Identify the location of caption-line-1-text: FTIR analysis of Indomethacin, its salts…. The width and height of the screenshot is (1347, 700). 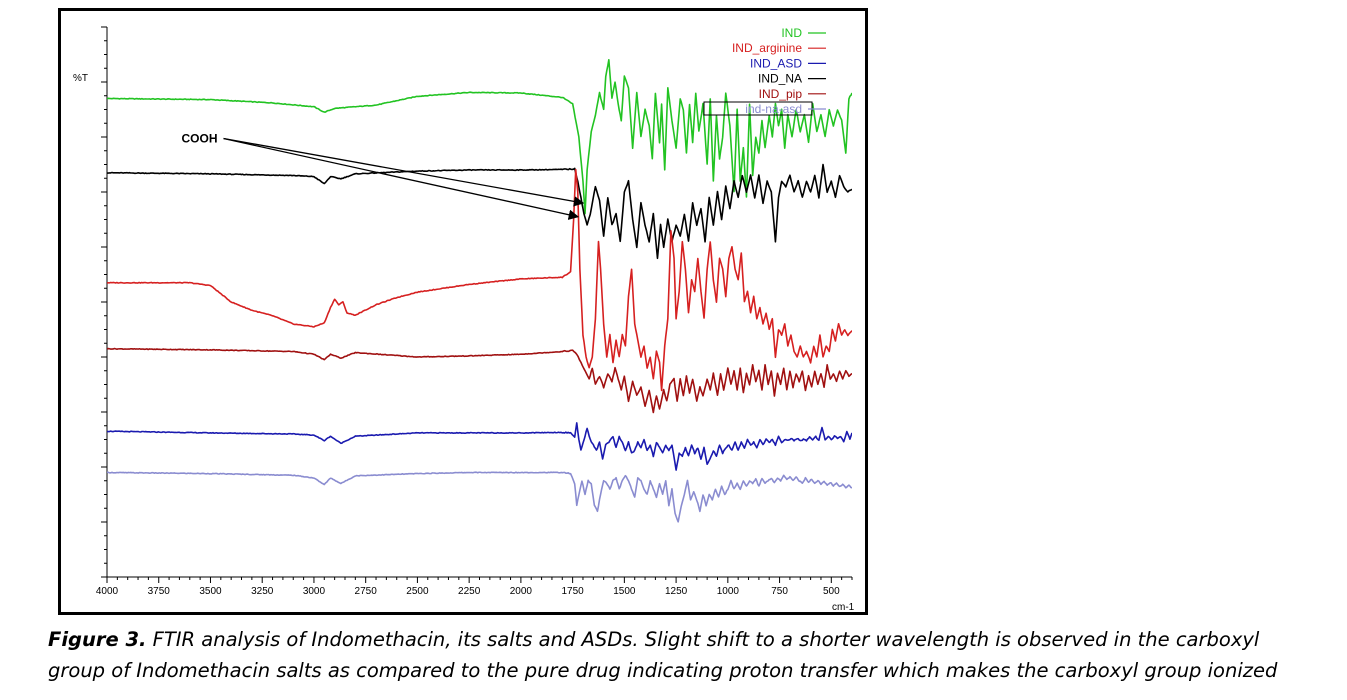
(703, 639).